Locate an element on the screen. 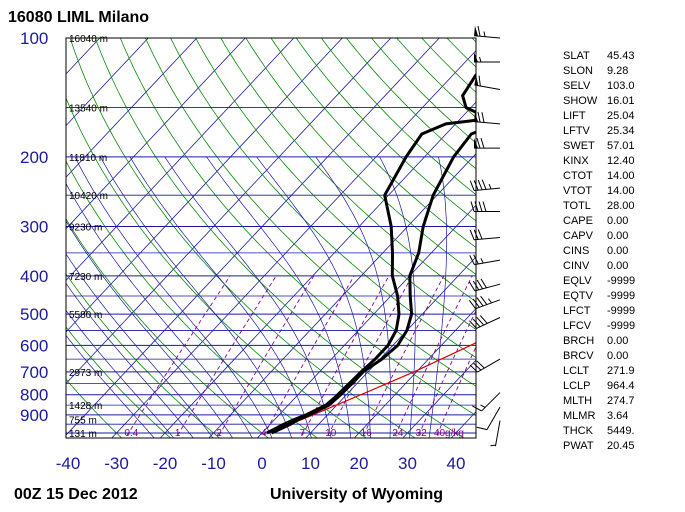  moist-adiabat--16 is located at coordinates (120, 373).